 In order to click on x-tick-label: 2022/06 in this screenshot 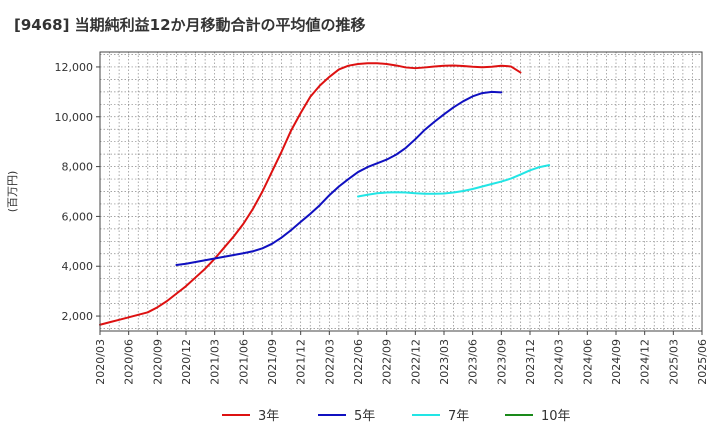, I will do `click(358, 362)`.